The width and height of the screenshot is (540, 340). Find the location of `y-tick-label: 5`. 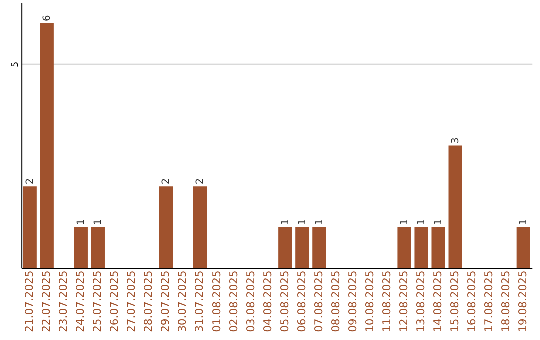

y-tick-label: 5 is located at coordinates (16, 65).